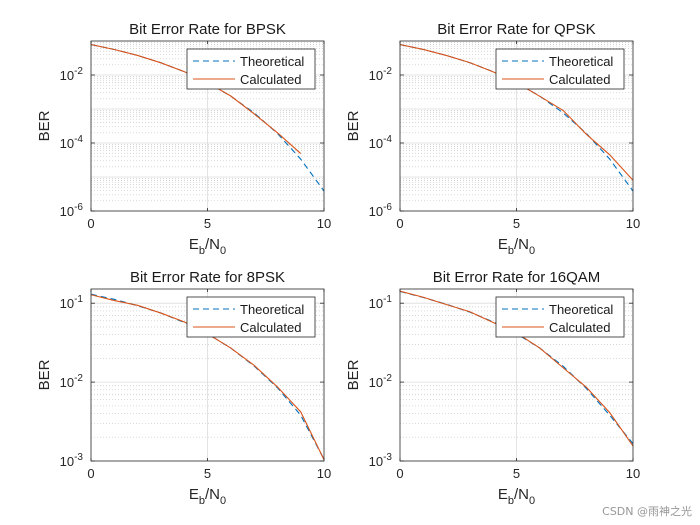 Image resolution: width=700 pixels, height=525 pixels. I want to click on chart-title: Bit Error Rate for BPSK, so click(207, 29).